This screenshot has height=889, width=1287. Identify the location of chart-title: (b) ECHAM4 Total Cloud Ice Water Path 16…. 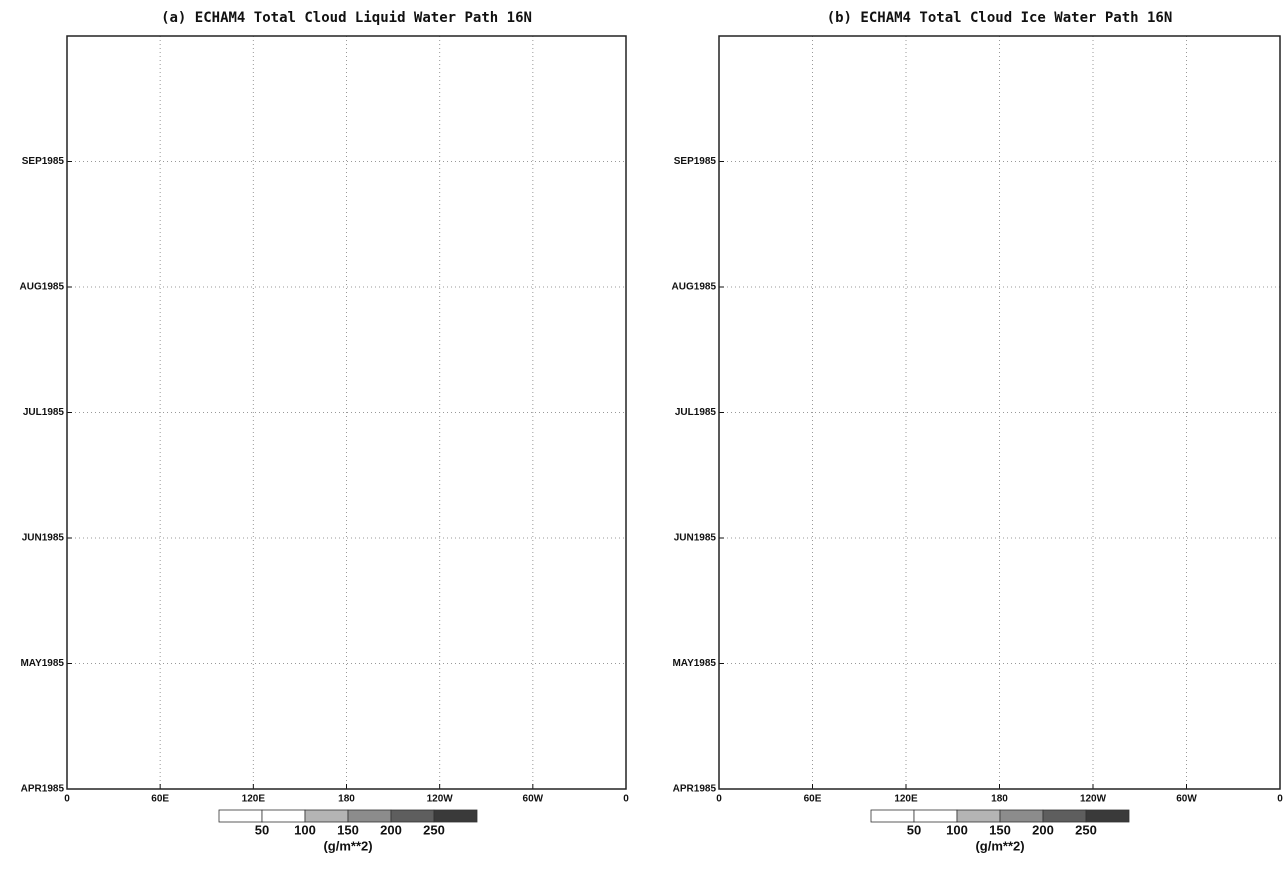
(1000, 18).